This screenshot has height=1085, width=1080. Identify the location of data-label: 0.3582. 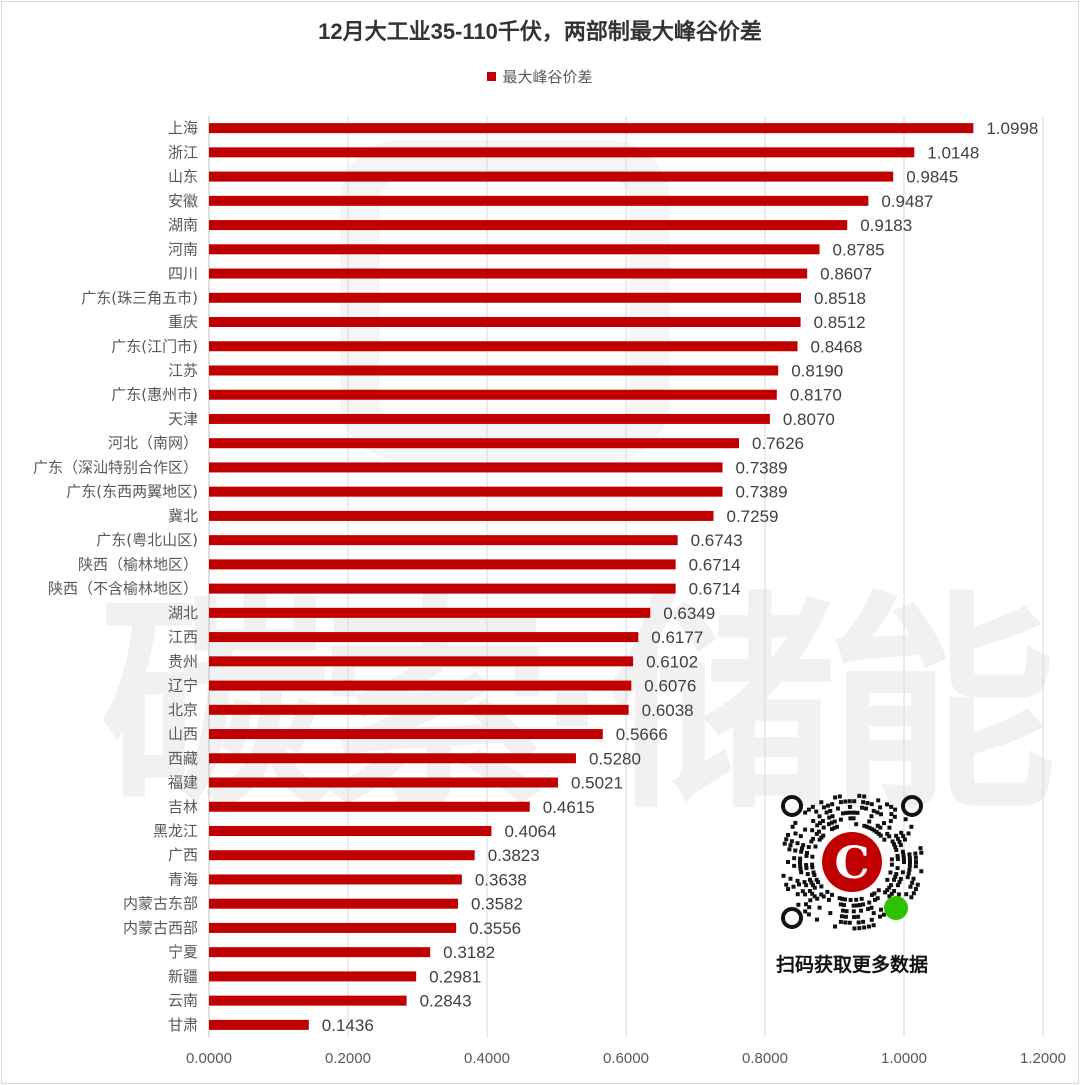
(497, 904).